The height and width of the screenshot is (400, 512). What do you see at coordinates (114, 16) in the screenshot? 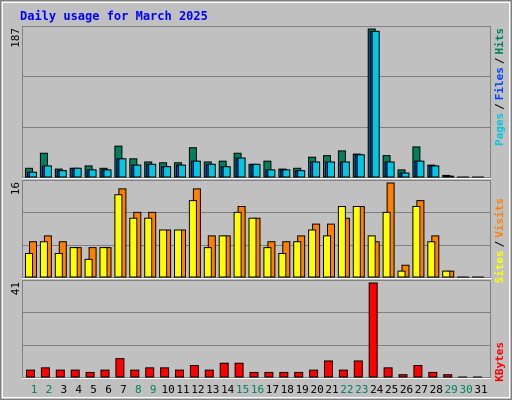
I see `chart-title: Daily usage for March 2025` at bounding box center [114, 16].